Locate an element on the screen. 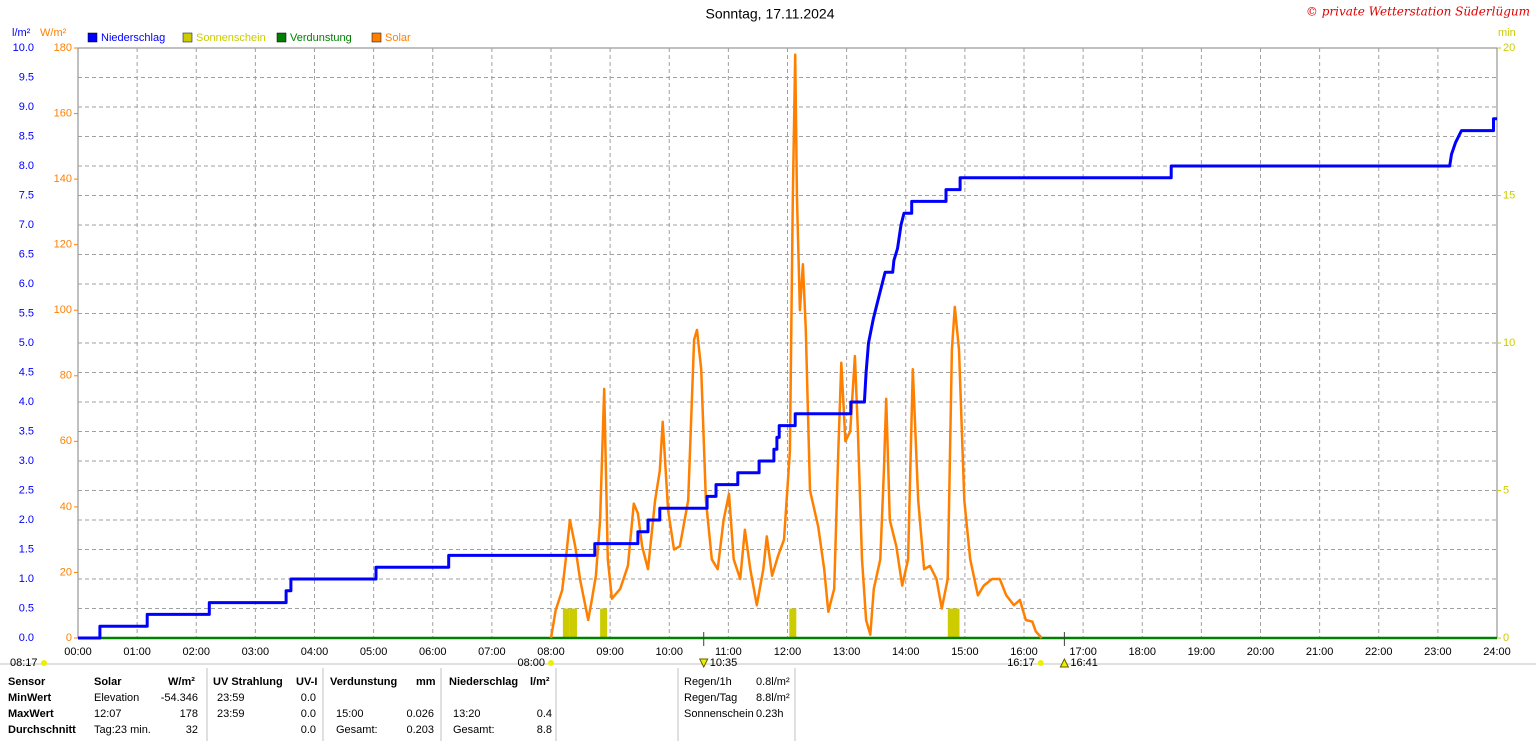  table-header: W/m² is located at coordinates (181, 682).